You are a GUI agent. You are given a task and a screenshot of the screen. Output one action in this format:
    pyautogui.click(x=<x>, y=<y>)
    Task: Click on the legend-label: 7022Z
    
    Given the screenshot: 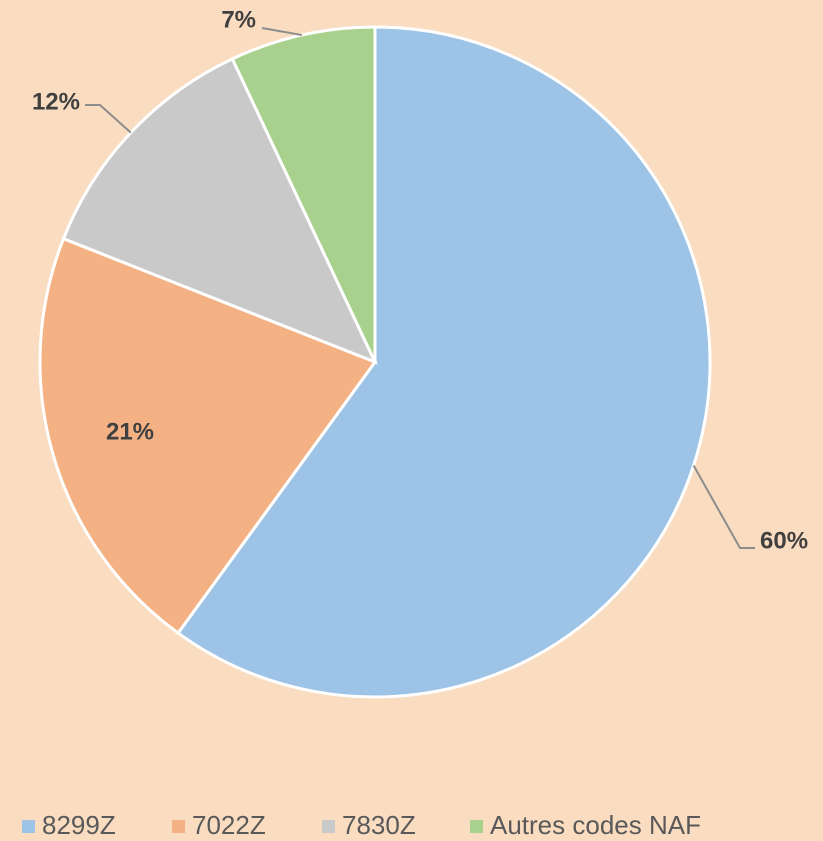 What is the action you would take?
    pyautogui.click(x=229, y=825)
    